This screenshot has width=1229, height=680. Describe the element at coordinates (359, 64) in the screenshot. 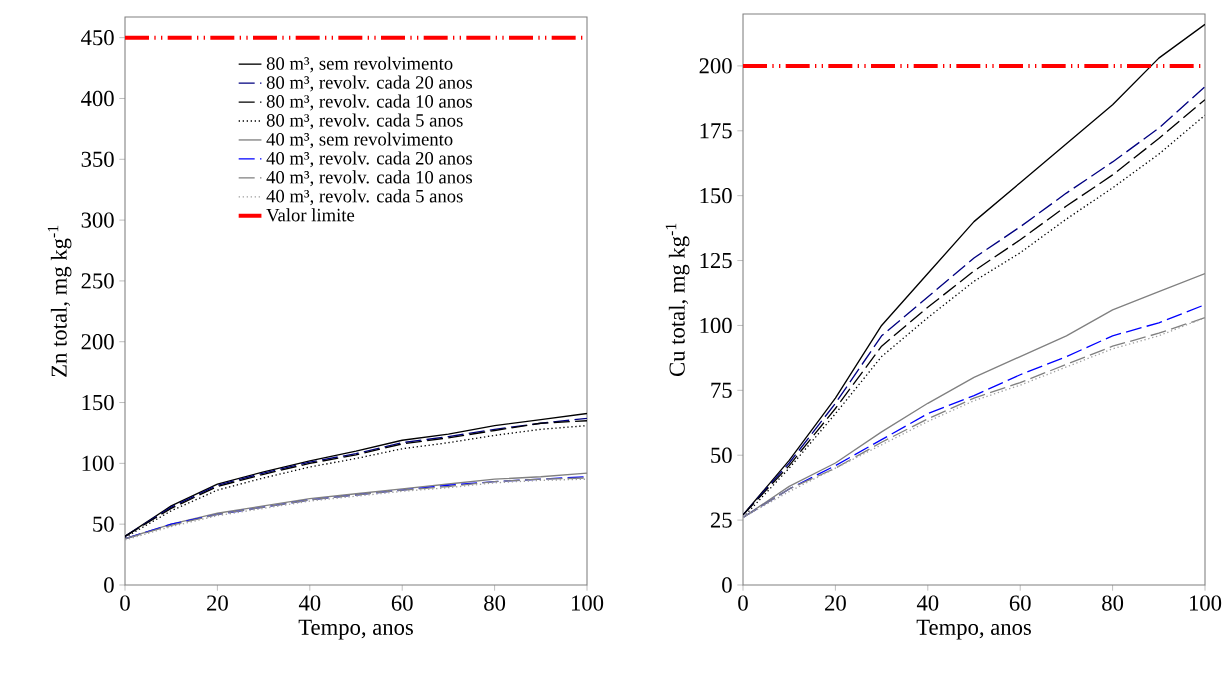

I see `legend-label: 80 m³, sem revolvimento` at that location.